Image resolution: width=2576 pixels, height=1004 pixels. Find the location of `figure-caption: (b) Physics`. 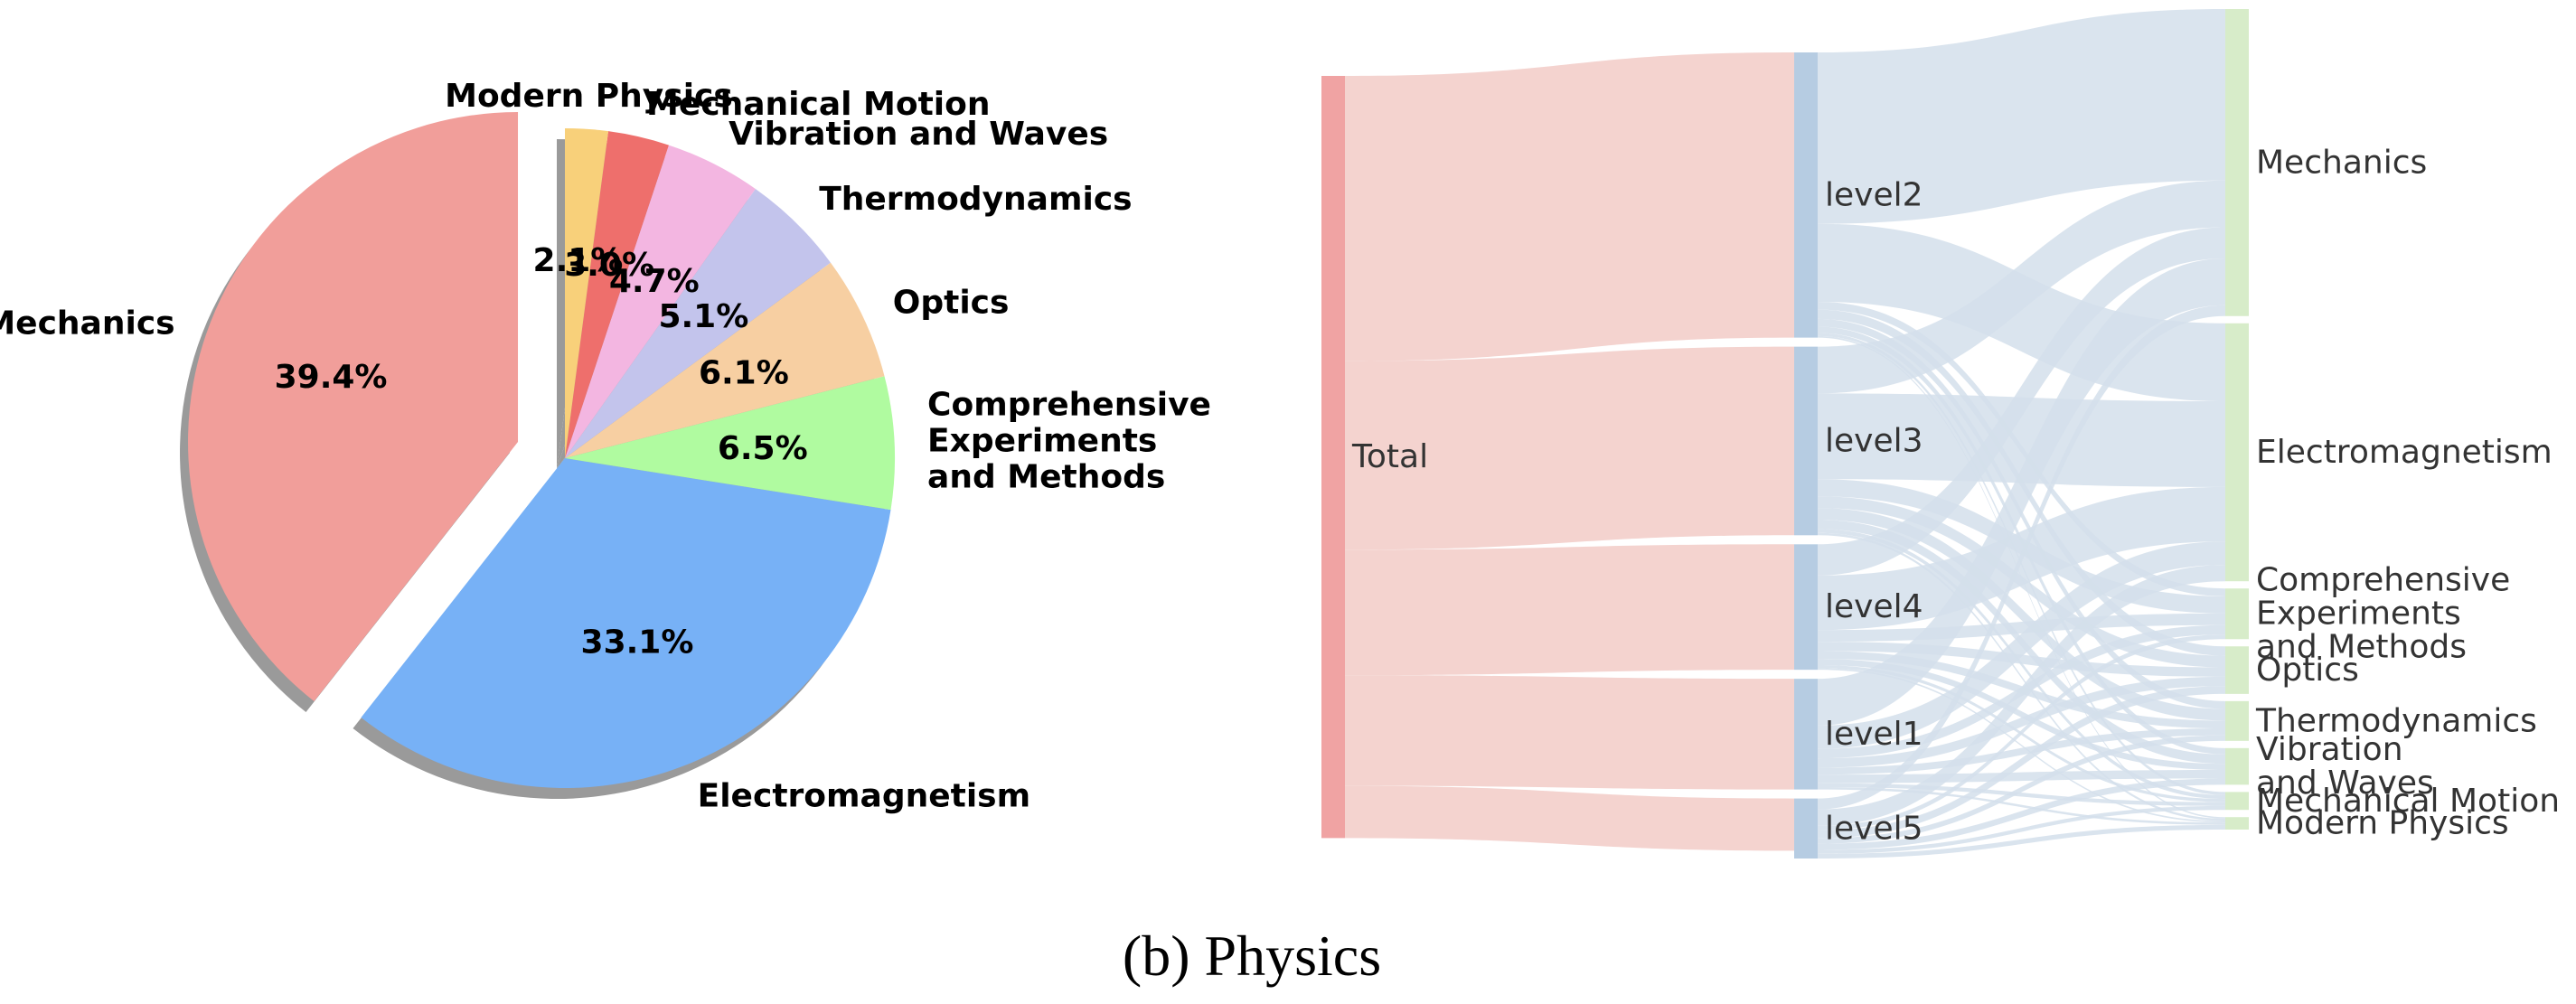

figure-caption: (b) Physics is located at coordinates (1252, 956).